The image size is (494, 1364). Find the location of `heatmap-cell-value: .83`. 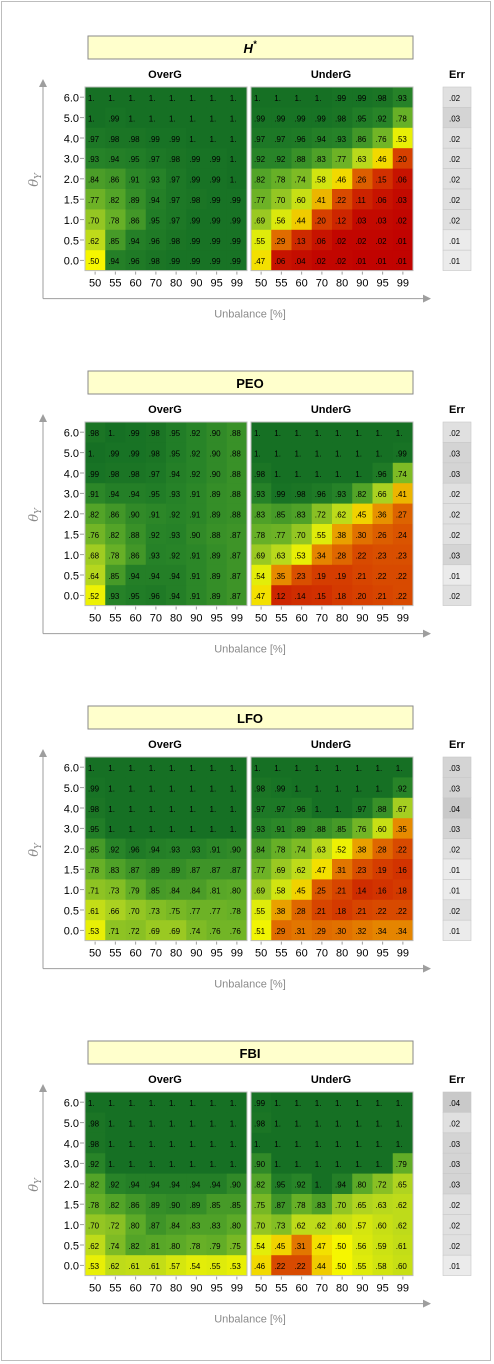

heatmap-cell-value: .83 is located at coordinates (260, 515).